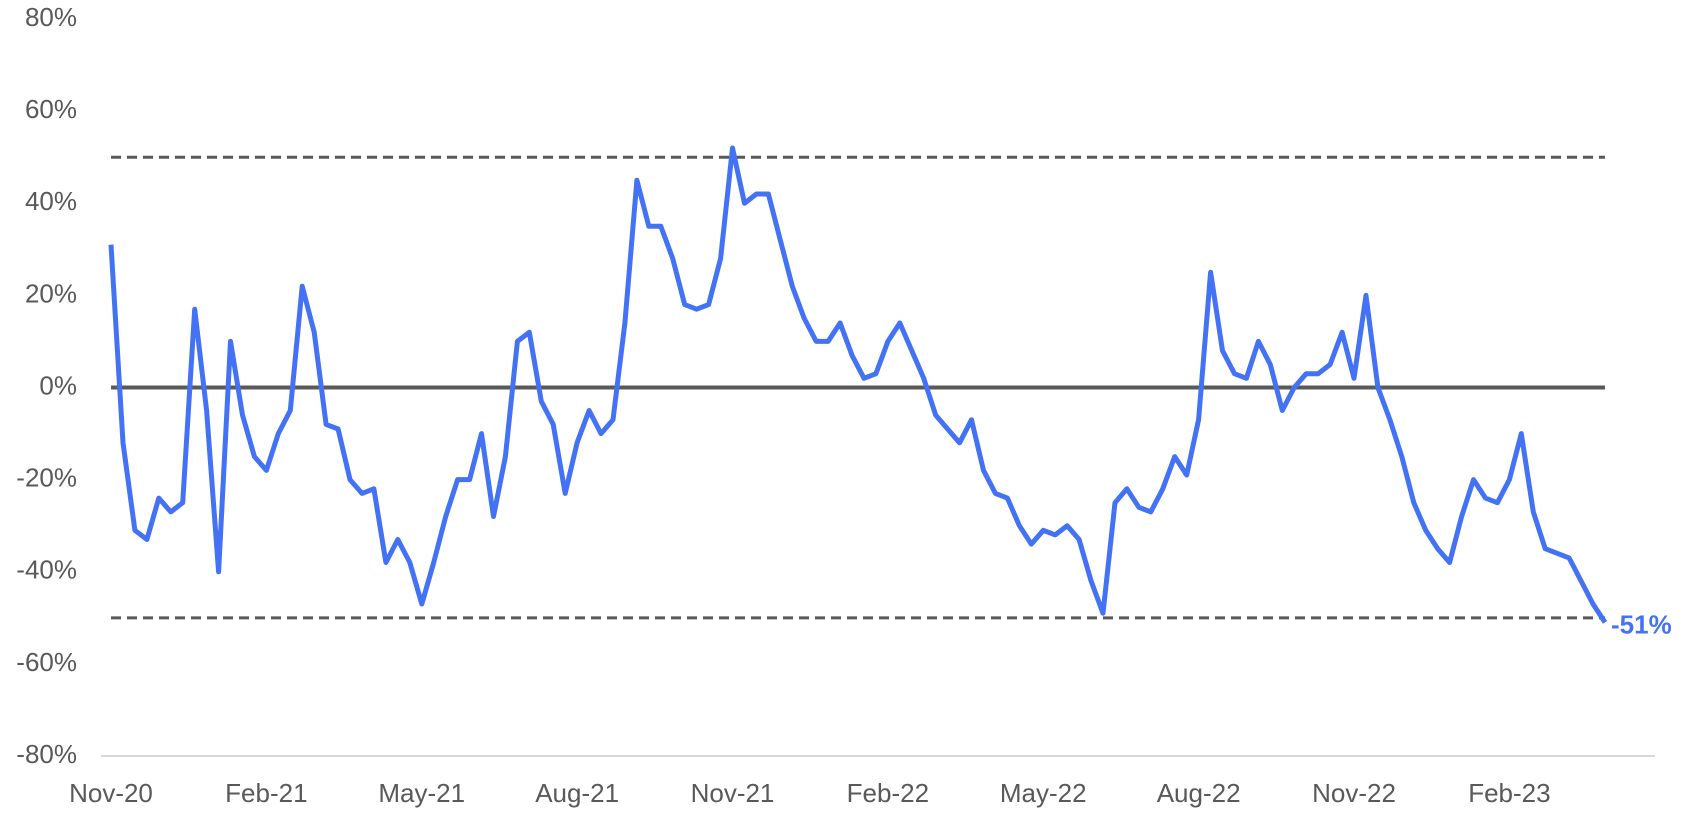 Image resolution: width=1684 pixels, height=828 pixels. Describe the element at coordinates (577, 793) in the screenshot. I see `x-tick-label: Aug-21` at that location.